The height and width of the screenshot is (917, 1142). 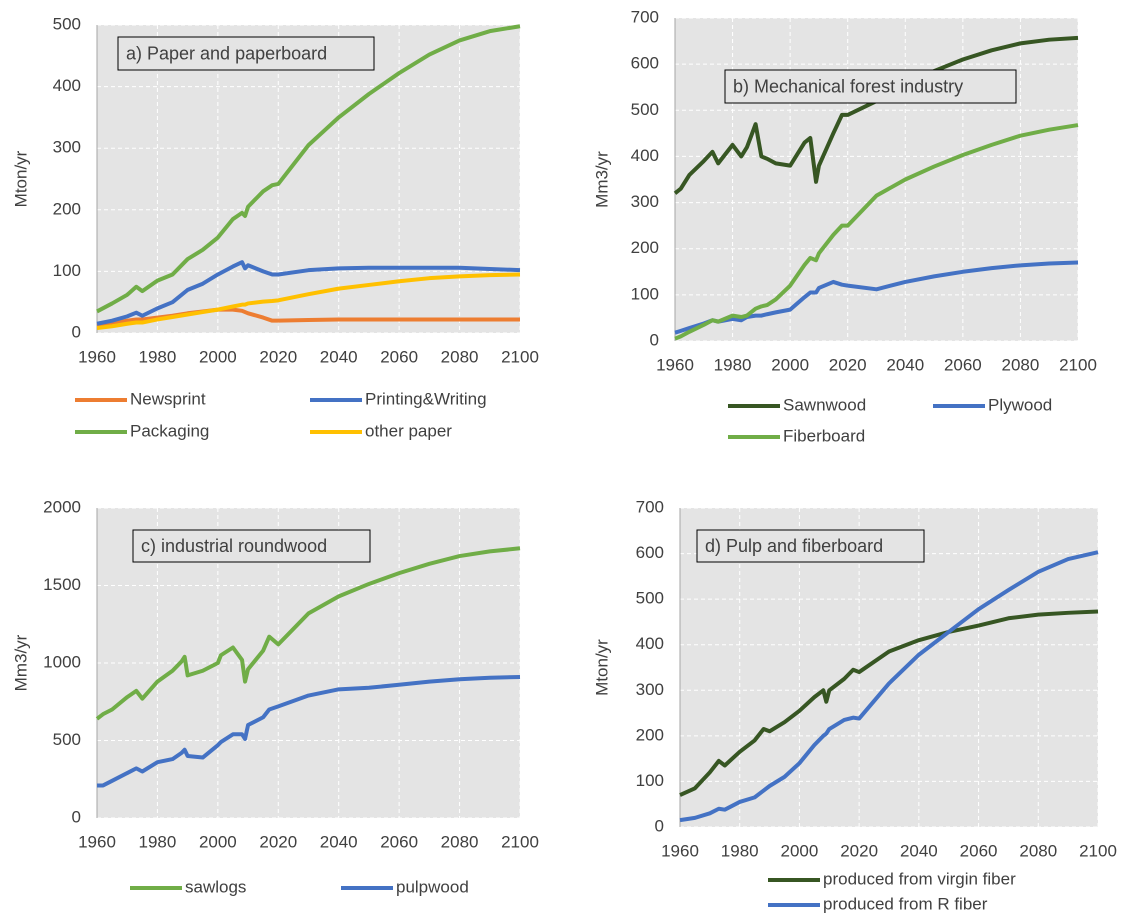 What do you see at coordinates (168, 398) in the screenshot?
I see `legend-label: Newsprint` at bounding box center [168, 398].